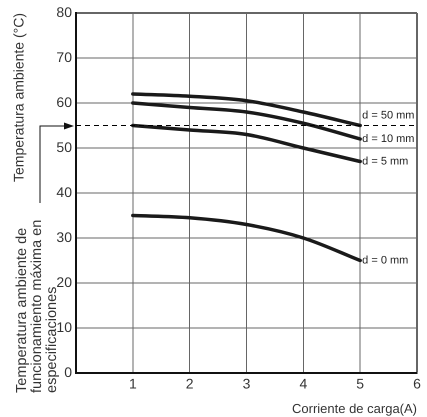  Describe the element at coordinates (385, 162) in the screenshot. I see `series-label: d = 5 mm` at that location.